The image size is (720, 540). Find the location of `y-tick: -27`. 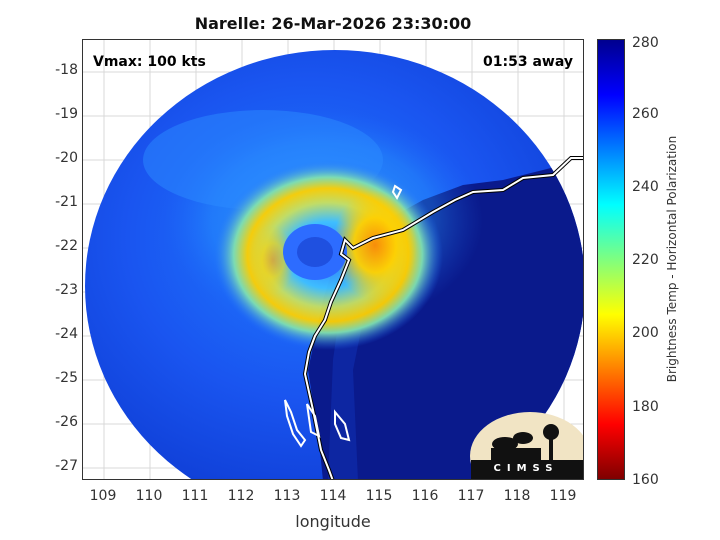

y-tick: -27 is located at coordinates (66, 466).